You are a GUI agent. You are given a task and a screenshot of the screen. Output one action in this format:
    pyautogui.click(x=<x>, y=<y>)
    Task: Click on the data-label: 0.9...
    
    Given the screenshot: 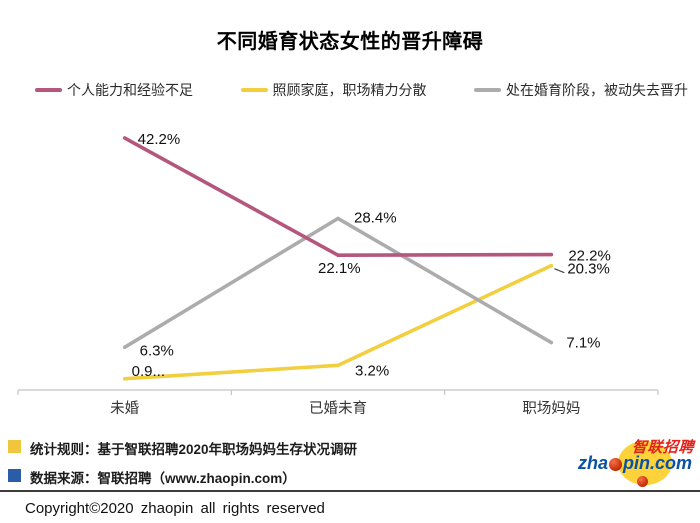 What is the action you would take?
    pyautogui.click(x=148, y=371)
    